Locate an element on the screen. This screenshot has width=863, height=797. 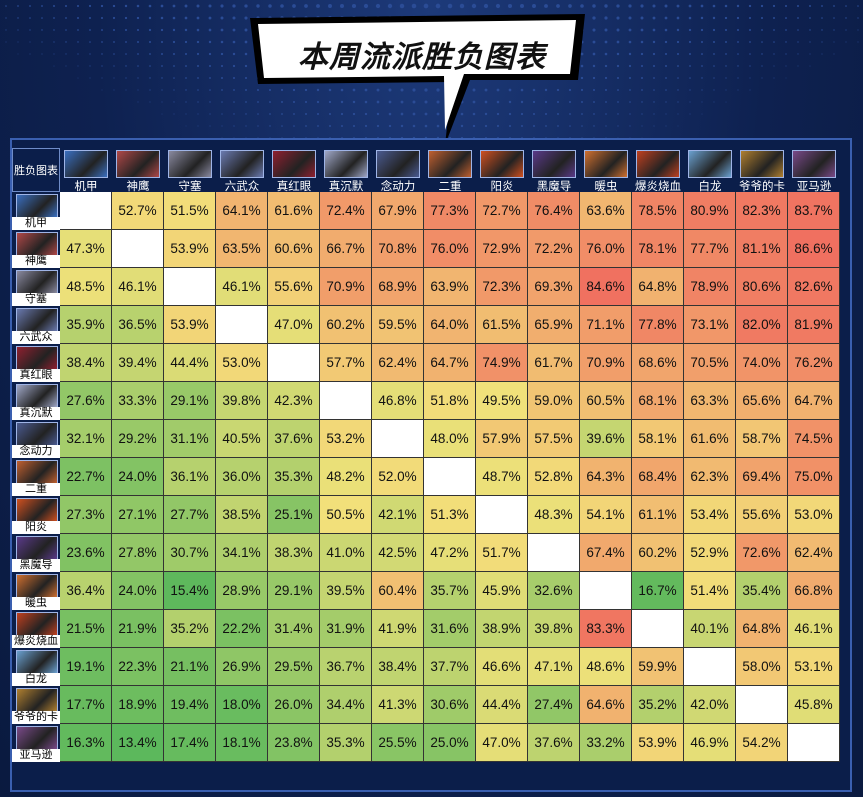
heatmap-cell: 46.9% is located at coordinates (710, 743).